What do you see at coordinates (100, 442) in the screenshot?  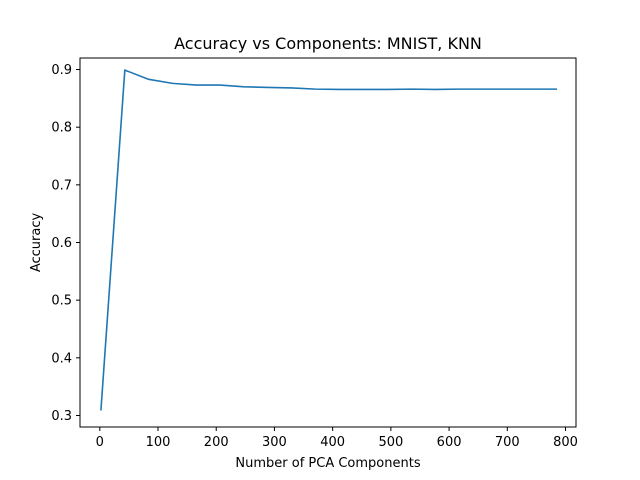 I see `x-tick-label: 0` at bounding box center [100, 442].